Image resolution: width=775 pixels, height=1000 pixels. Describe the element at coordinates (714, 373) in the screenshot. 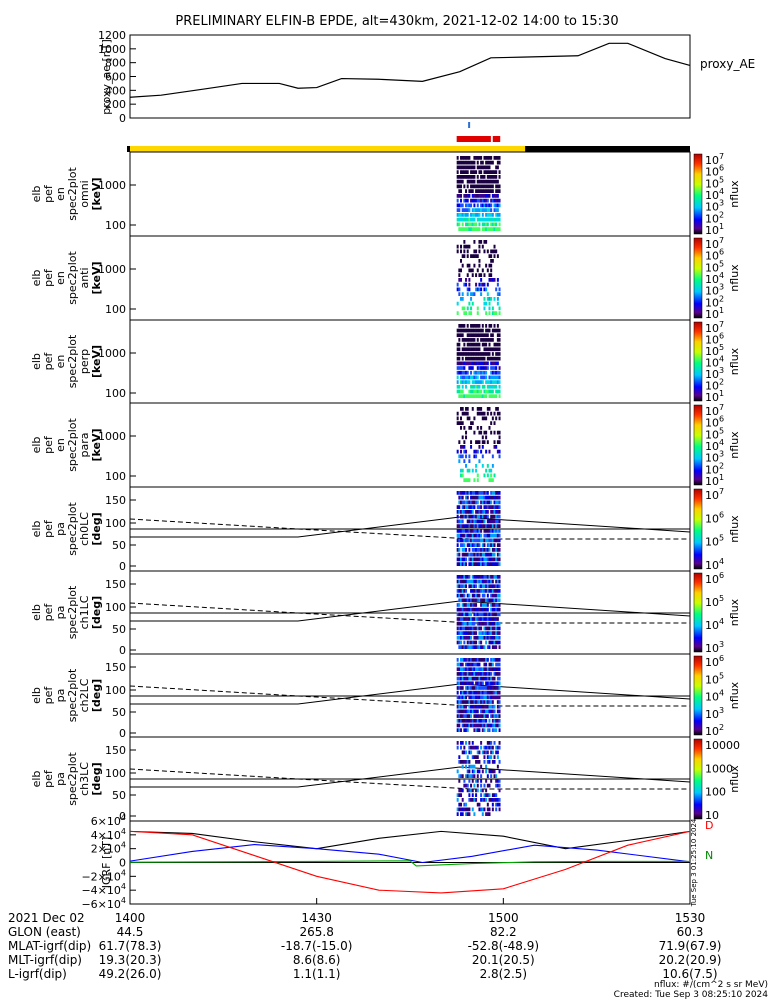

I see `colorbar-tick-label: 10³` at that location.